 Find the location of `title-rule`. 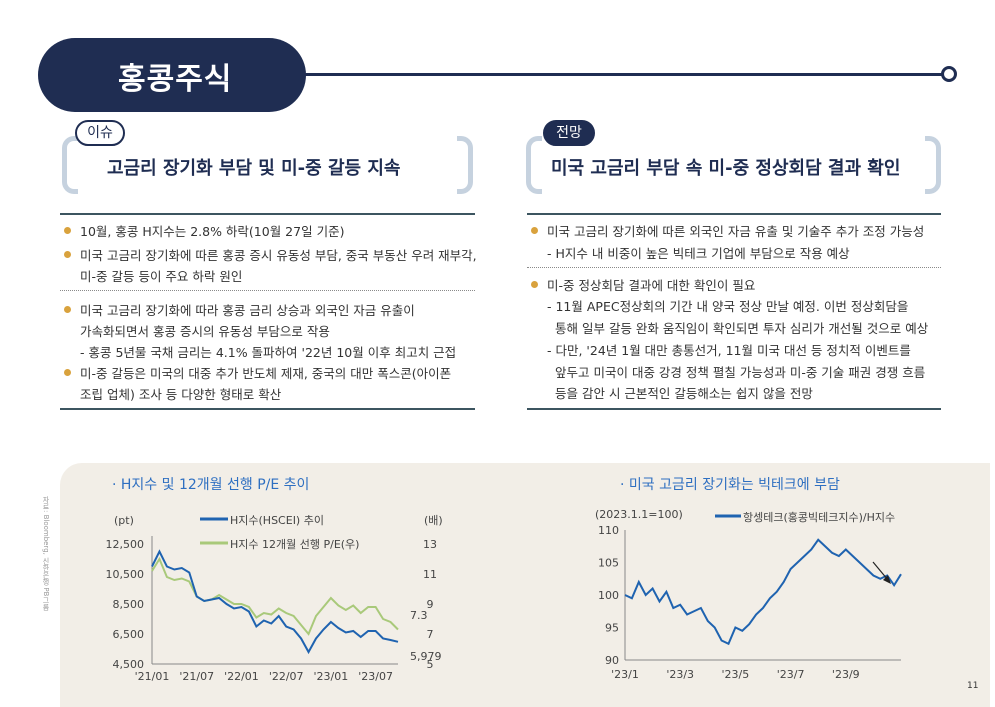

title-rule is located at coordinates (621, 74).